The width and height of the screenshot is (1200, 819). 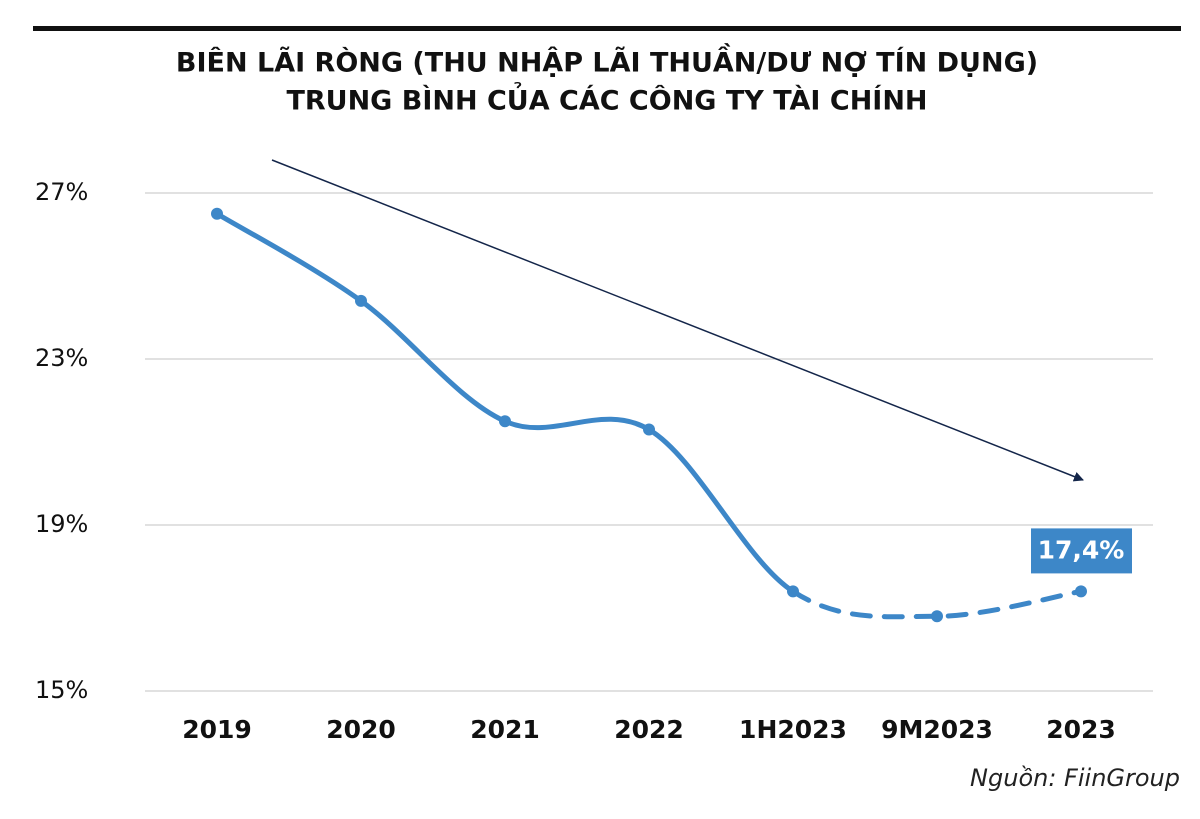 I want to click on x-tick-label: 2019, so click(x=217, y=729).